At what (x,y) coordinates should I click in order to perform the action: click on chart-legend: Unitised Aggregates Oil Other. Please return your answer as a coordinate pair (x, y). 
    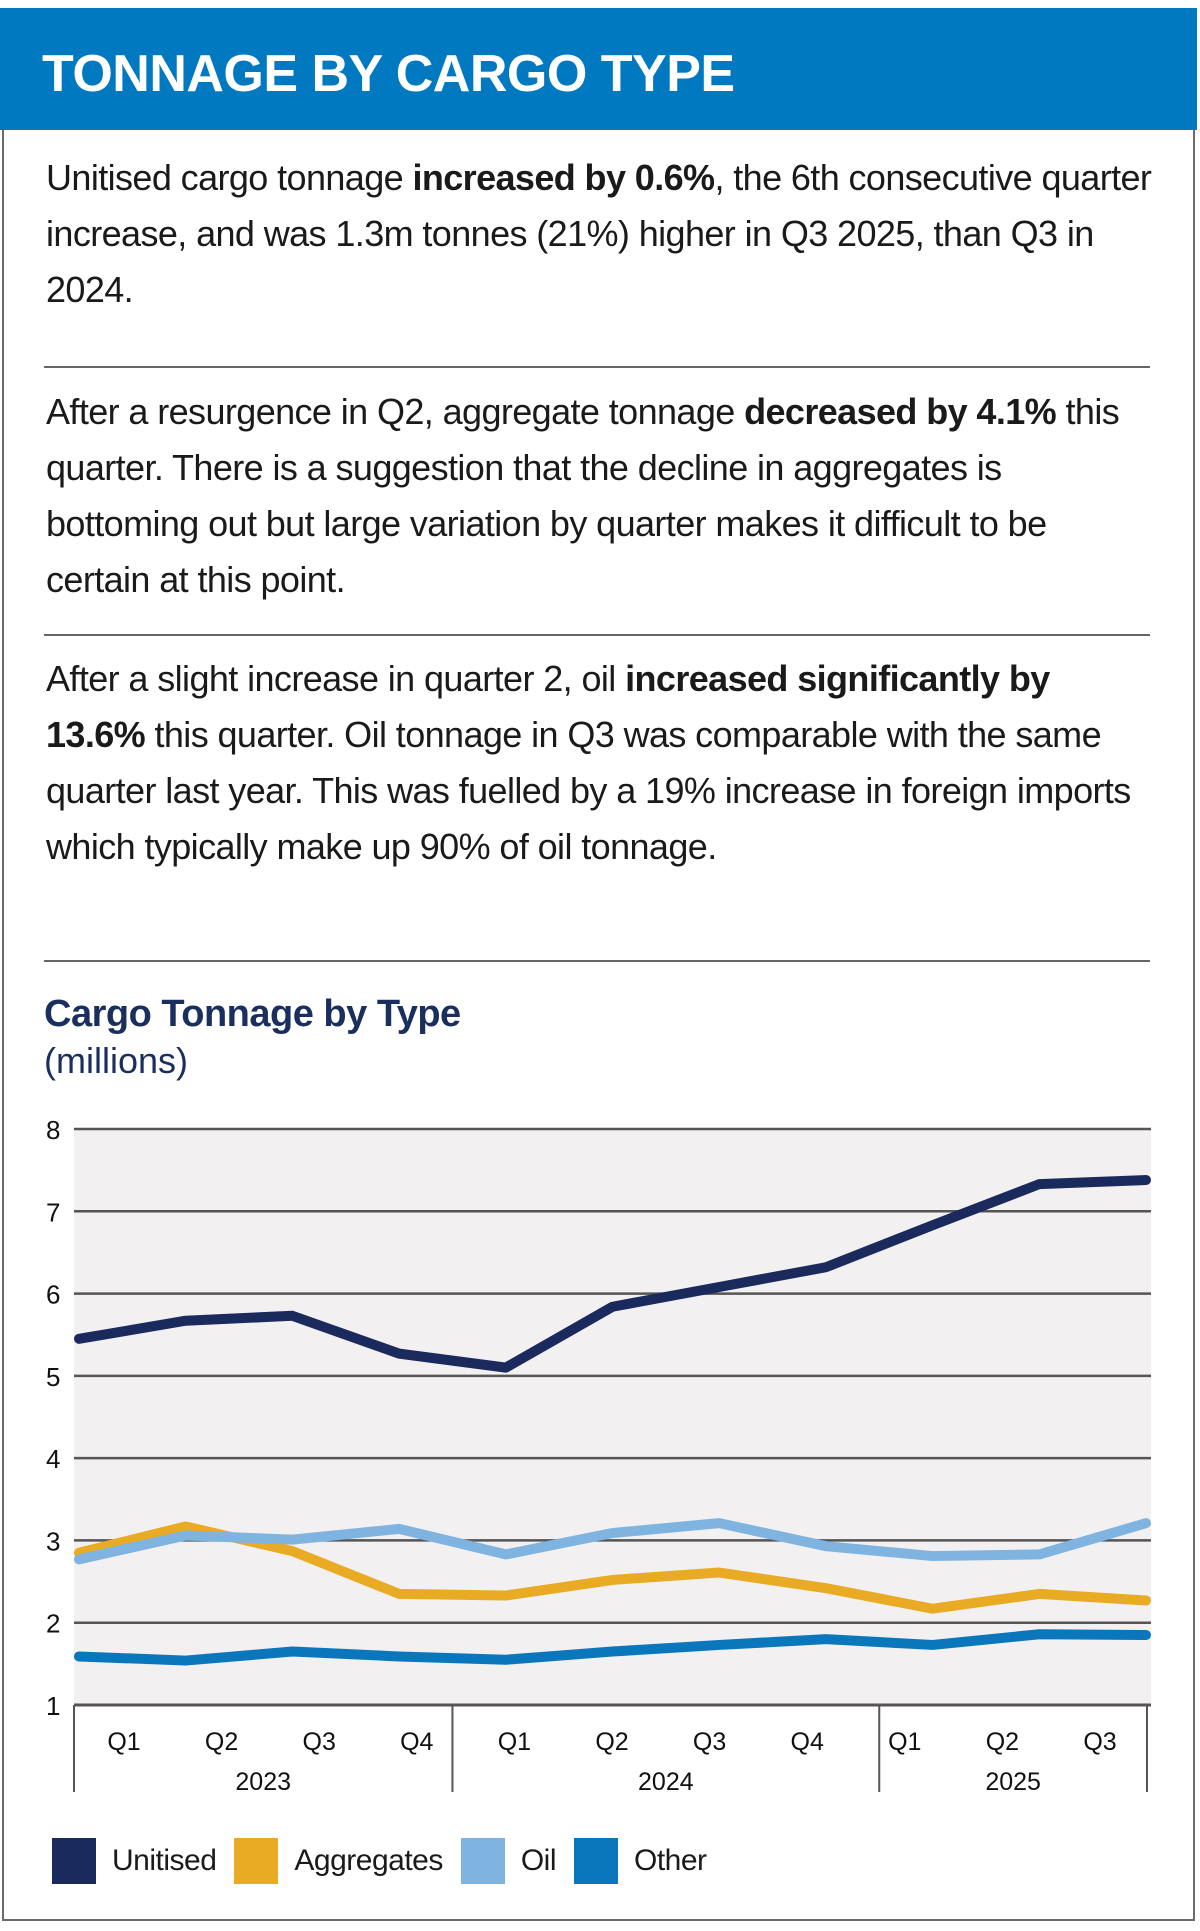
    Looking at the image, I should click on (388, 1861).